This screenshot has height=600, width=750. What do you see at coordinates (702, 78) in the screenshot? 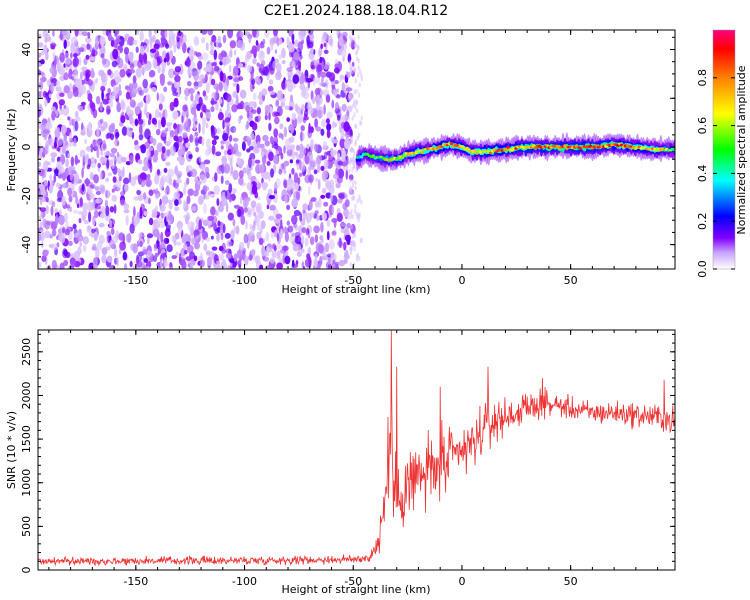
I see `colorbar-tick-label: 0.8` at bounding box center [702, 78].